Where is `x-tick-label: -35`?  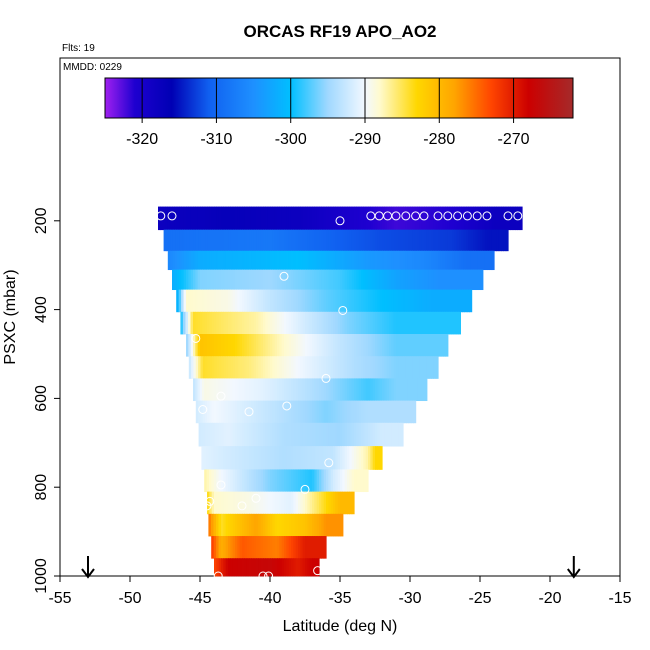
x-tick-label: -35 is located at coordinates (339, 598).